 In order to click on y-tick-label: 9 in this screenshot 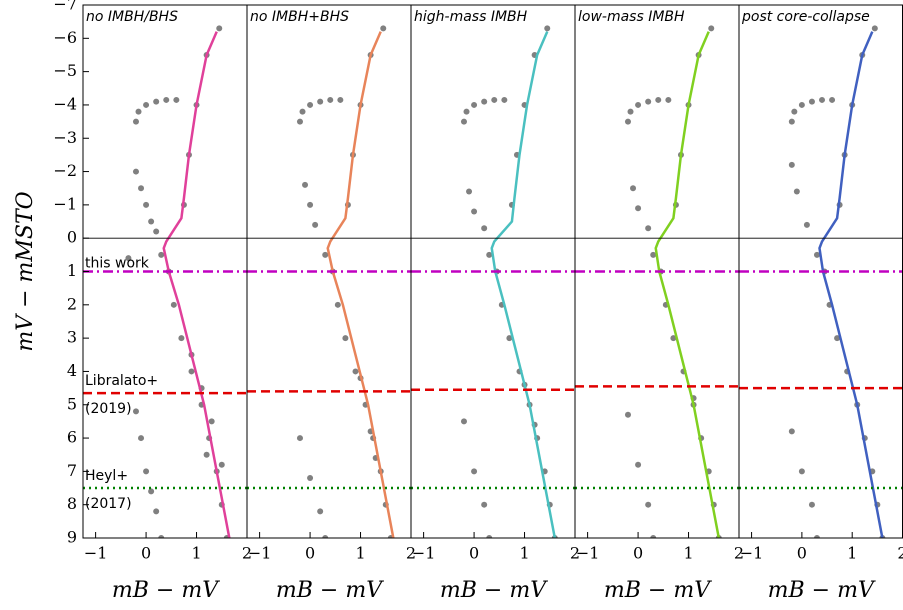, I will do `click(72, 537)`.